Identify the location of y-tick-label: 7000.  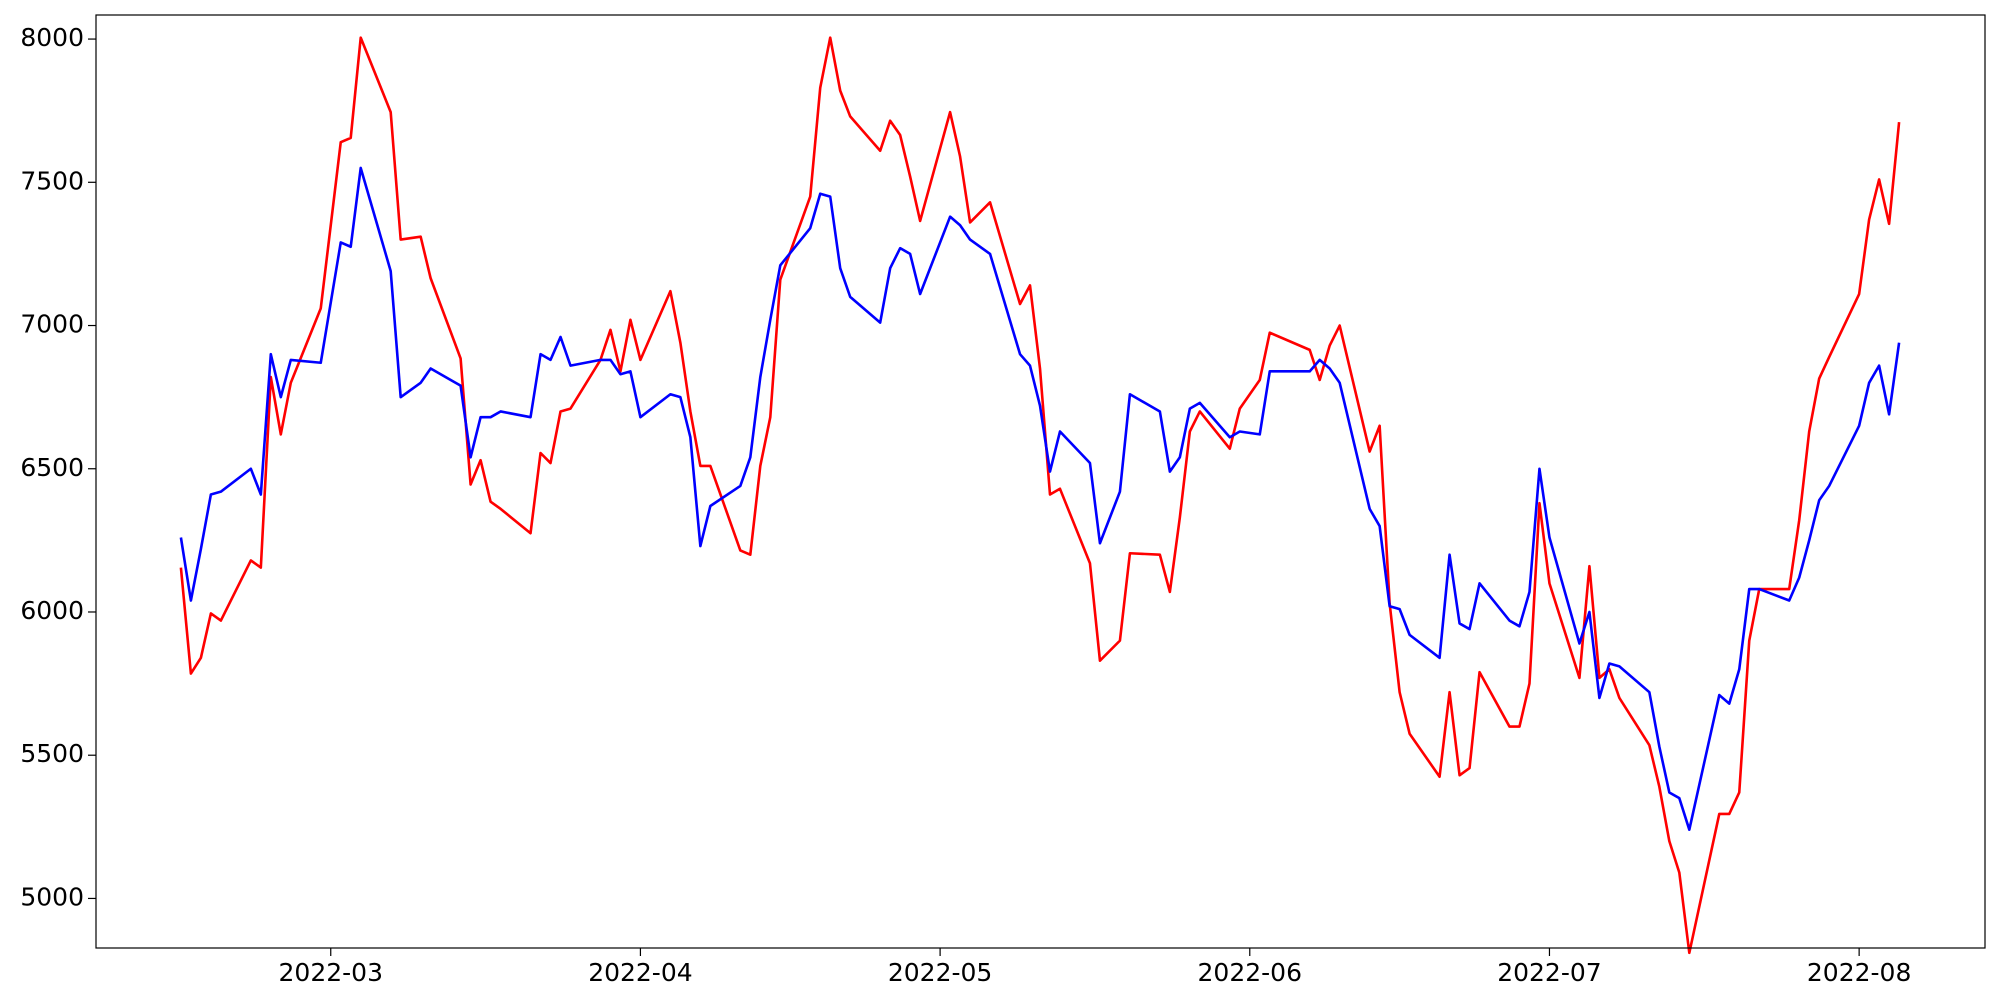
(52, 324).